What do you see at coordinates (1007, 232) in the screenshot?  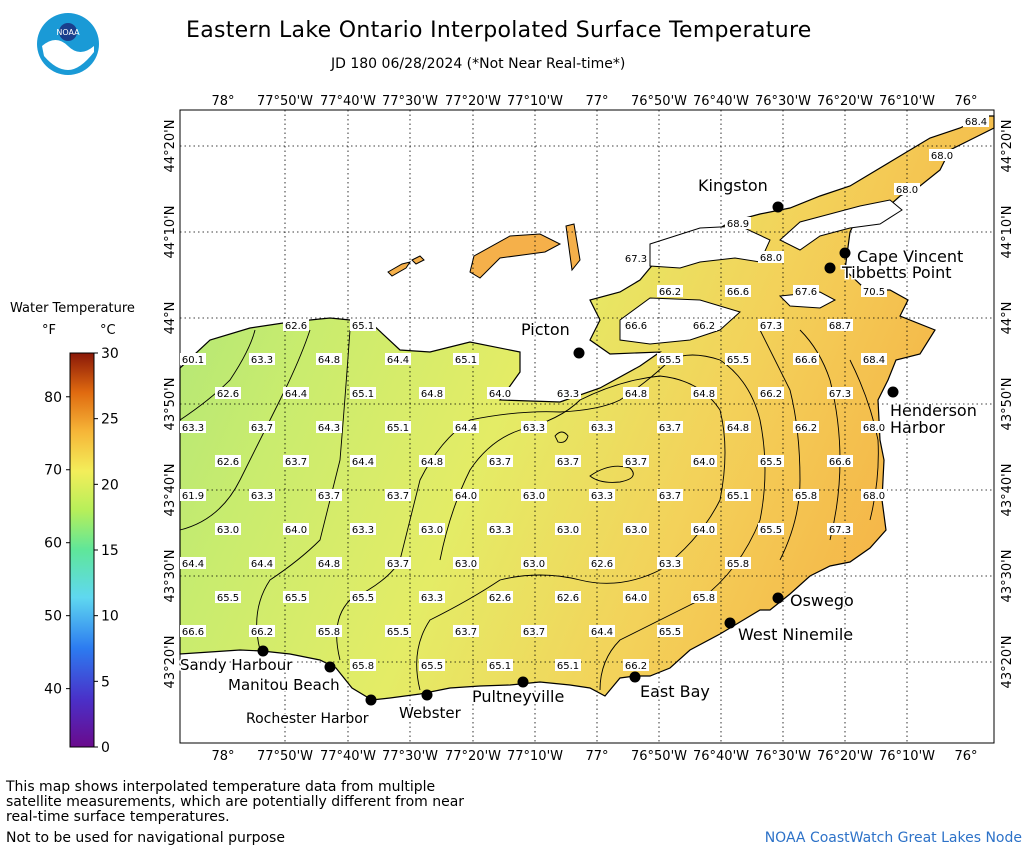 I see `latitude-label: 44°10'N` at bounding box center [1007, 232].